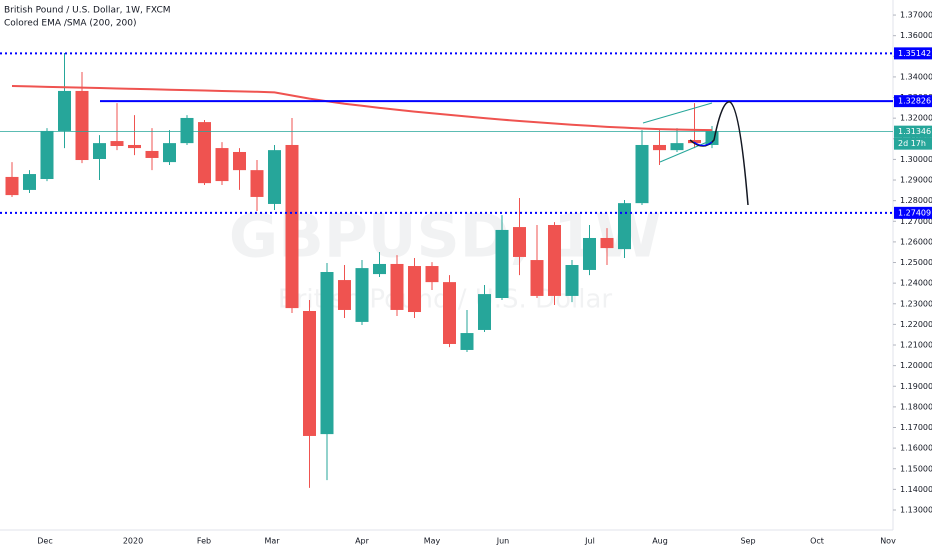 The height and width of the screenshot is (550, 932). Describe the element at coordinates (916, 241) in the screenshot. I see `y-tick-label: 1.26000` at that location.